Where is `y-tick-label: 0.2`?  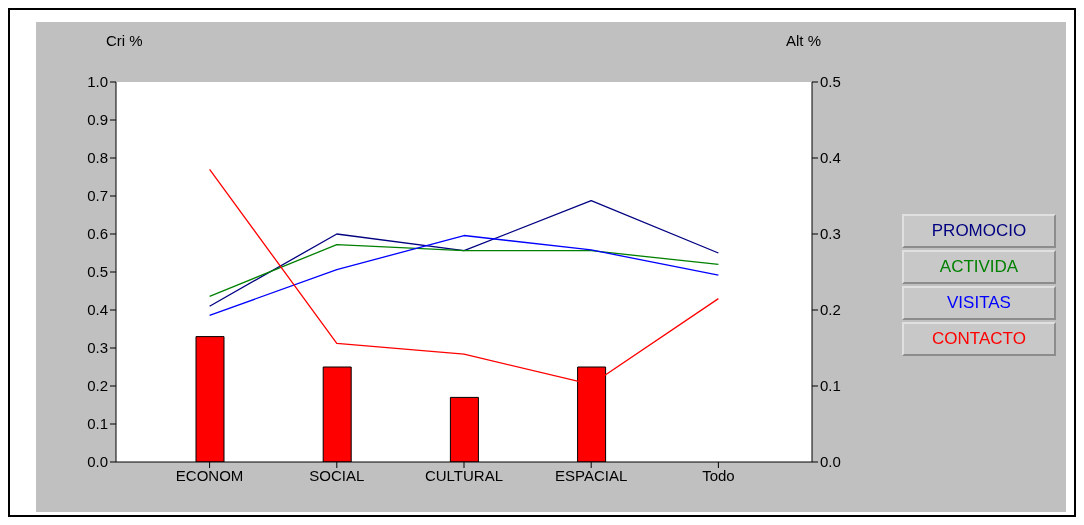
y-tick-label: 0.2 is located at coordinates (97, 386).